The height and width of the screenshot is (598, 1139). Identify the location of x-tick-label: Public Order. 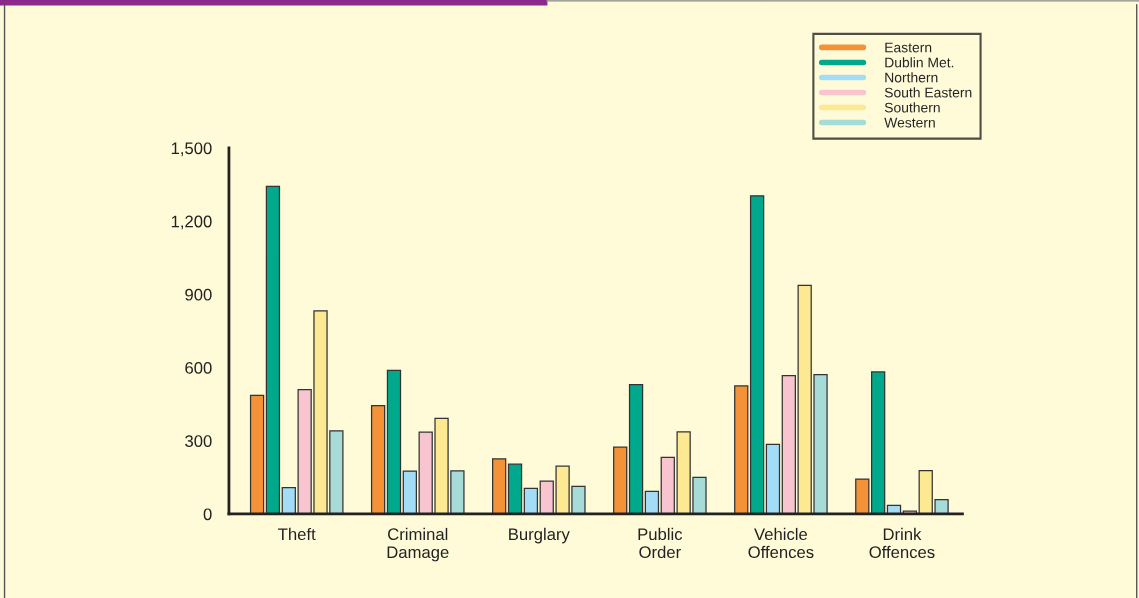
(660, 543).